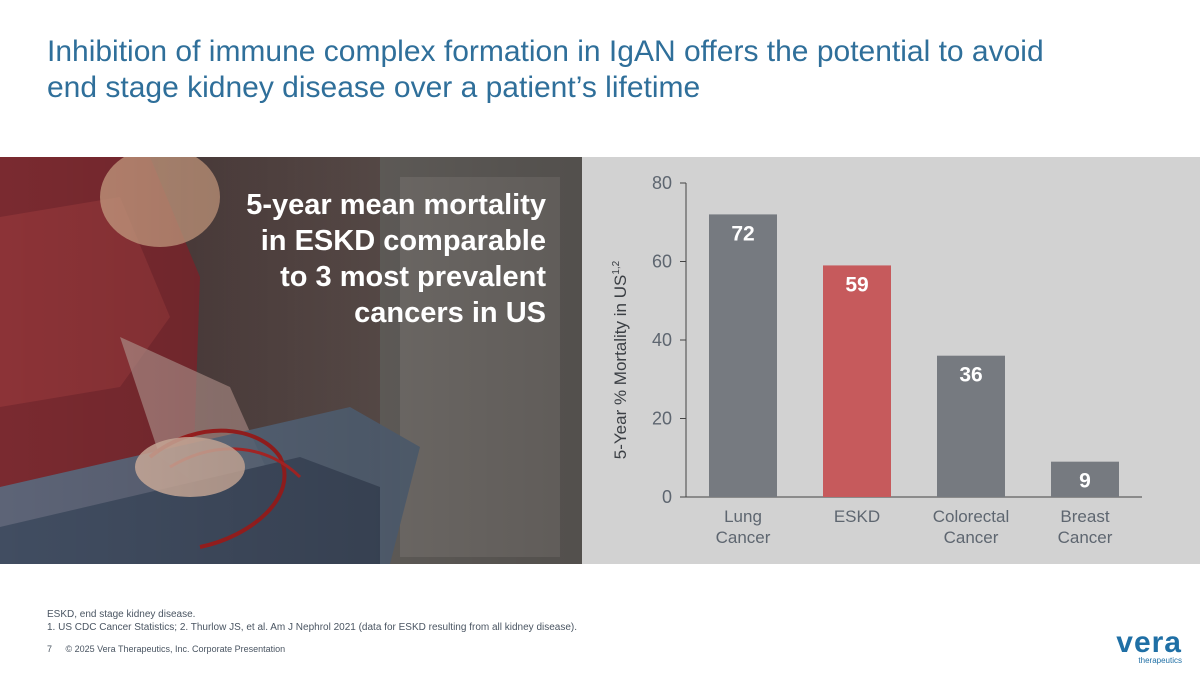 The height and width of the screenshot is (675, 1200). I want to click on bars: 72 59 36 9, so click(914, 355).